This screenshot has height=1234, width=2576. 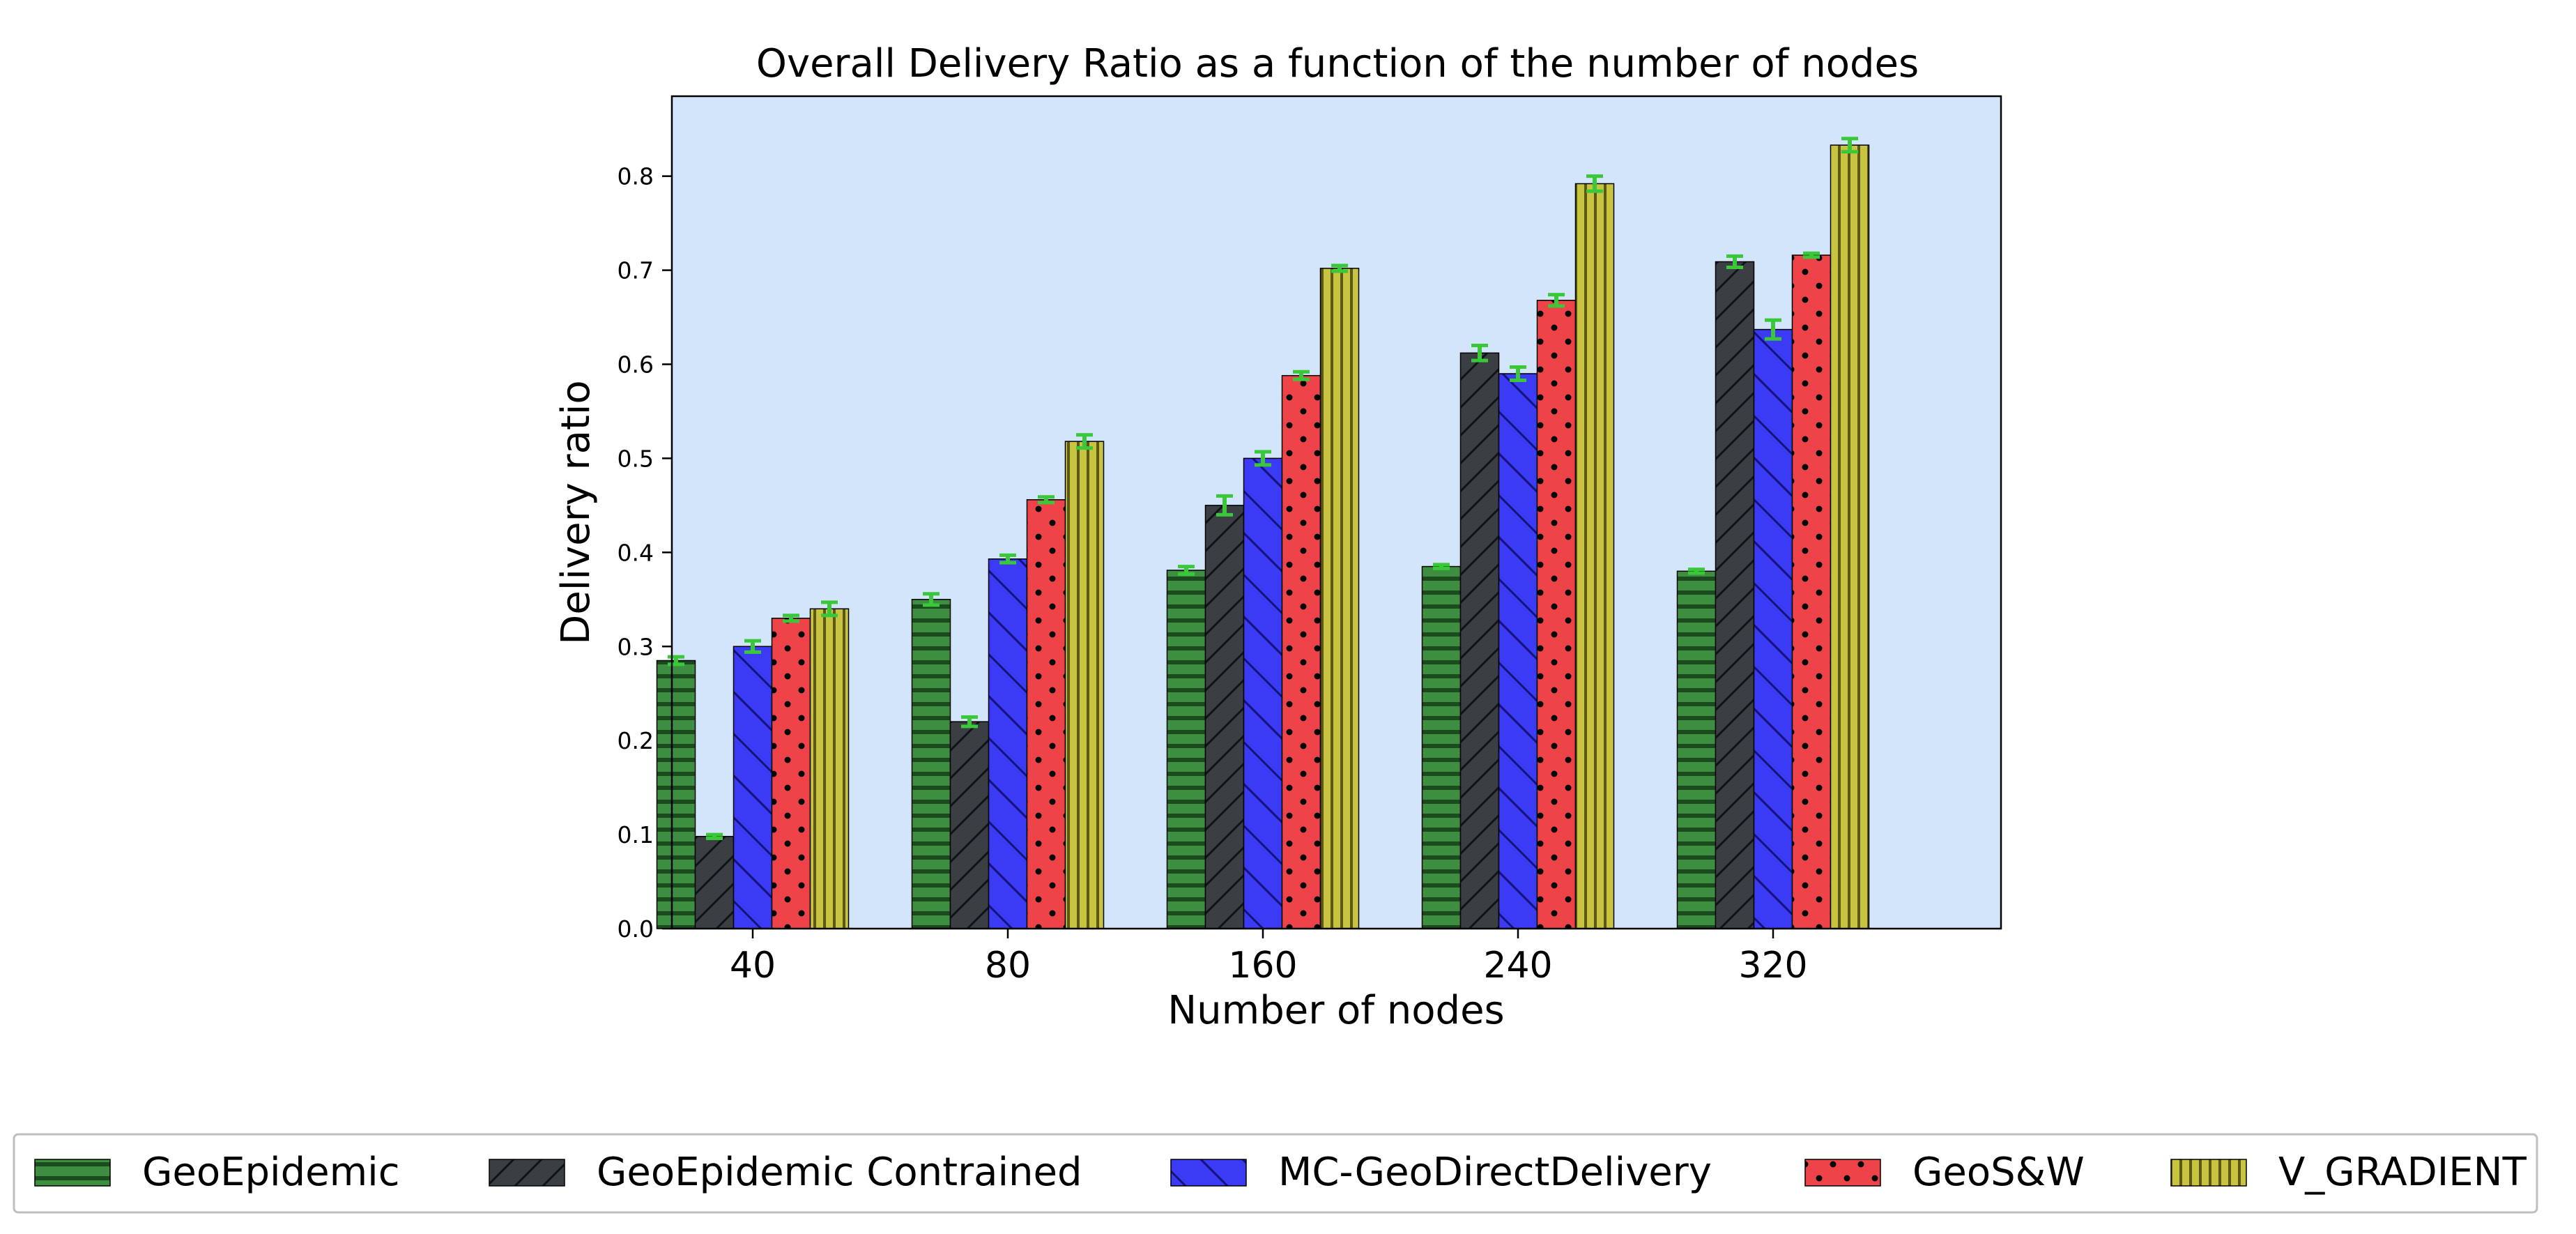 I want to click on legend-label-geos-w: GeoS&W, so click(x=1998, y=1172).